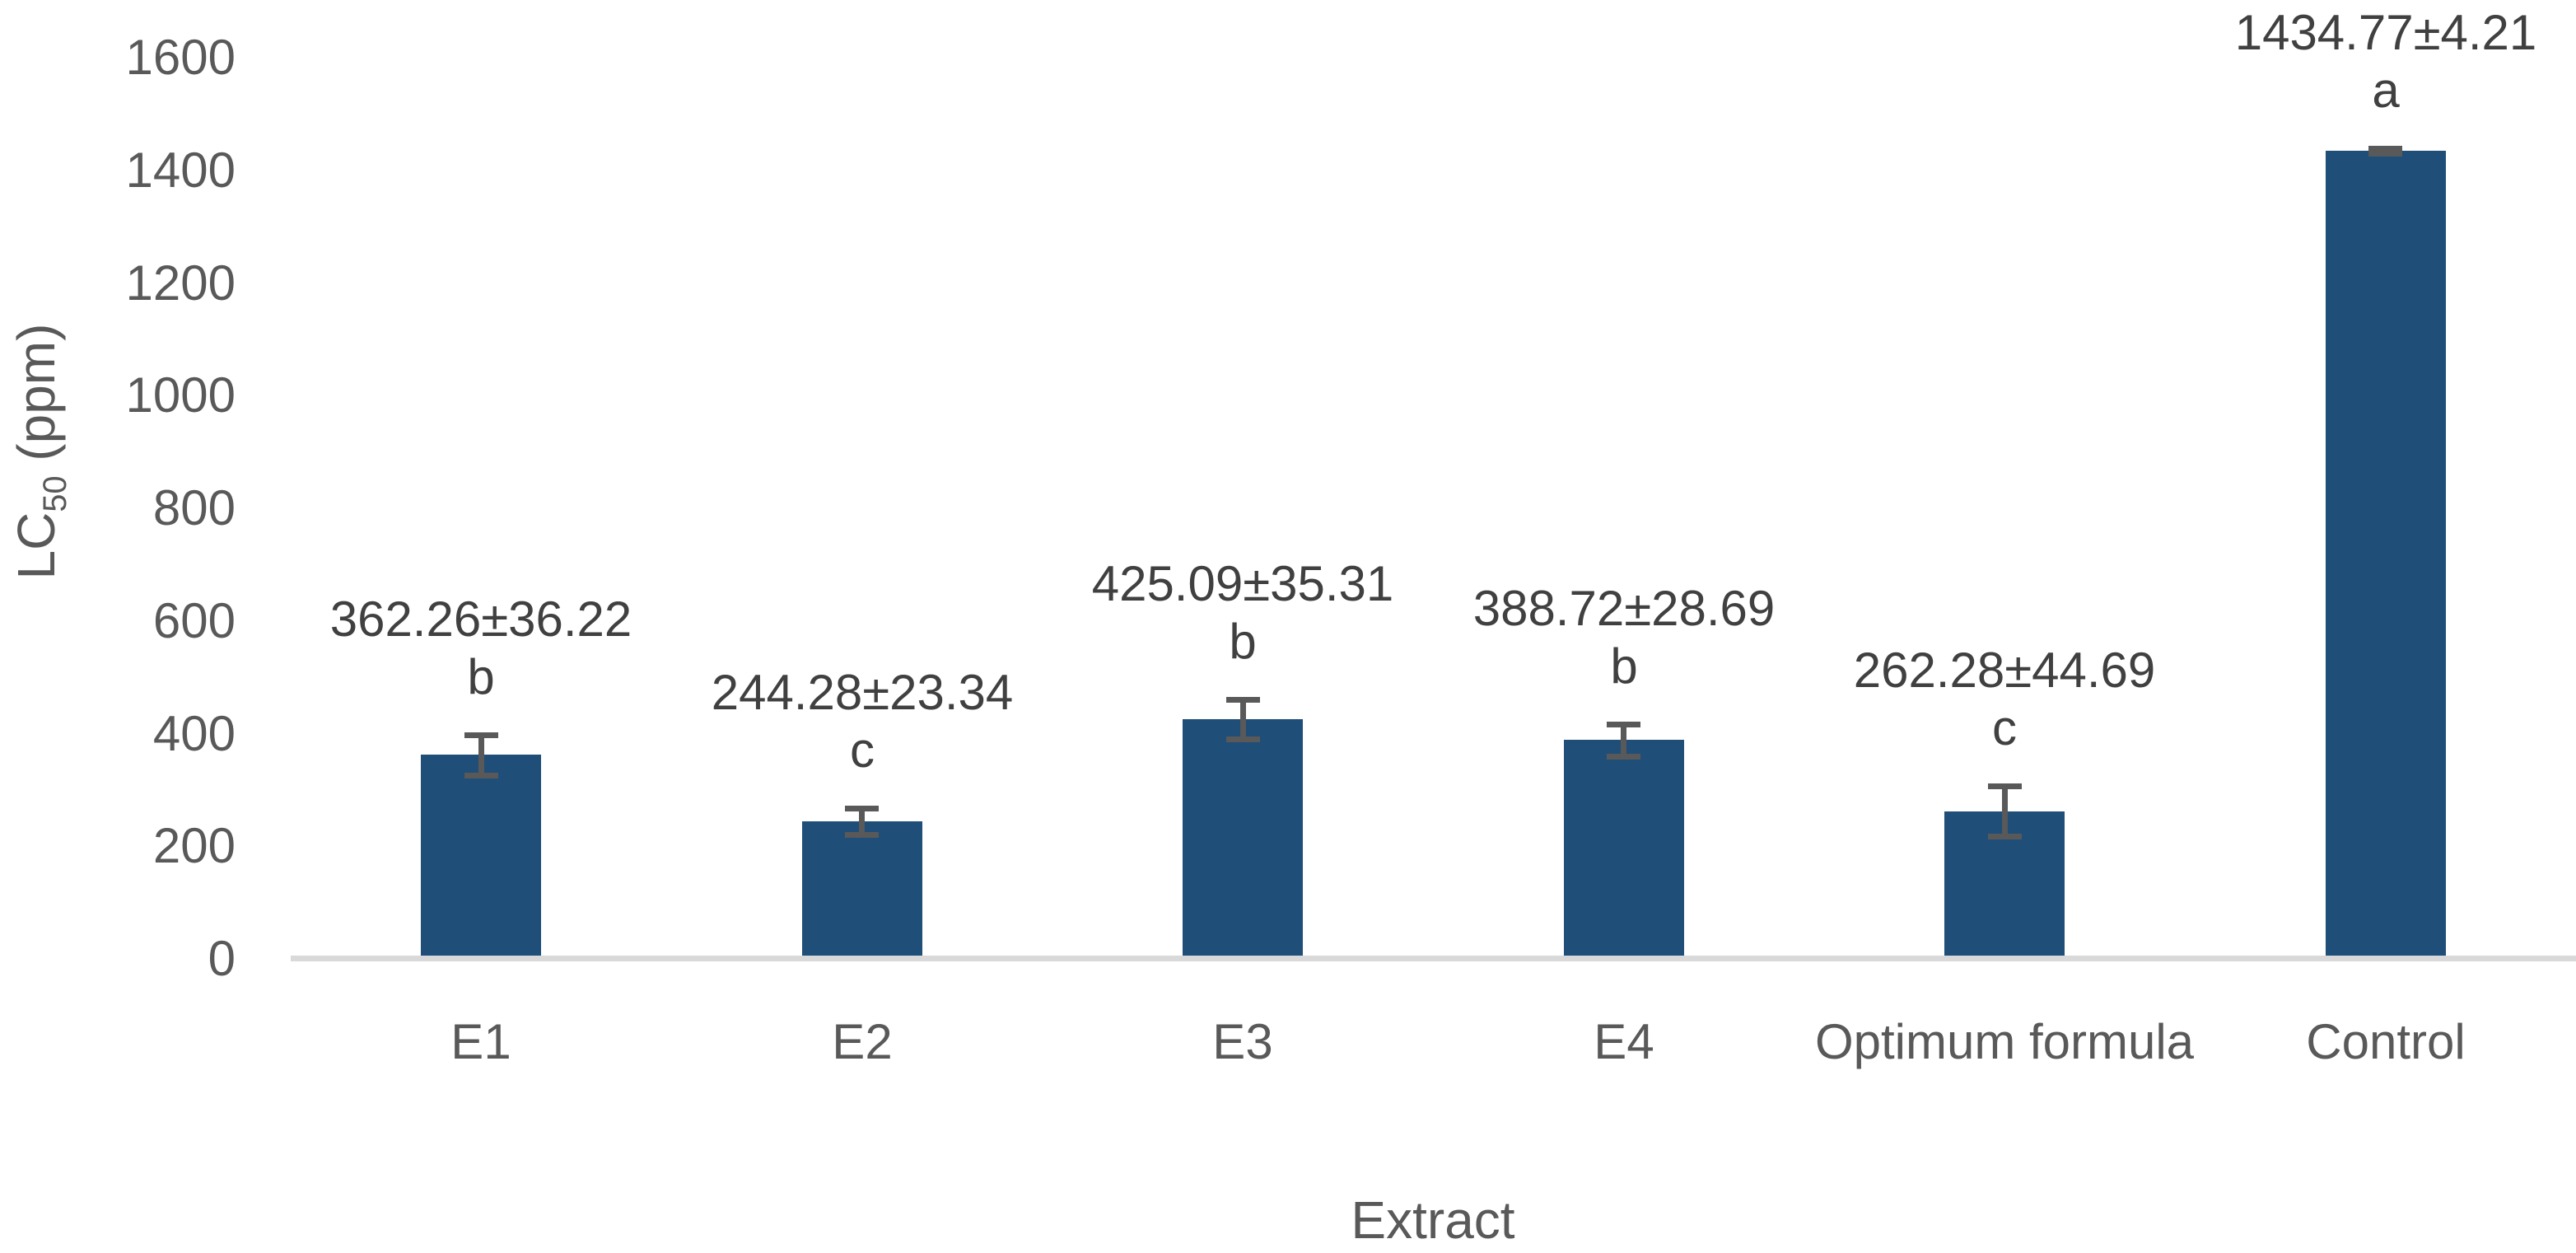 Image resolution: width=2576 pixels, height=1253 pixels. Describe the element at coordinates (1624, 666) in the screenshot. I see `significance-letter-e4: b` at that location.